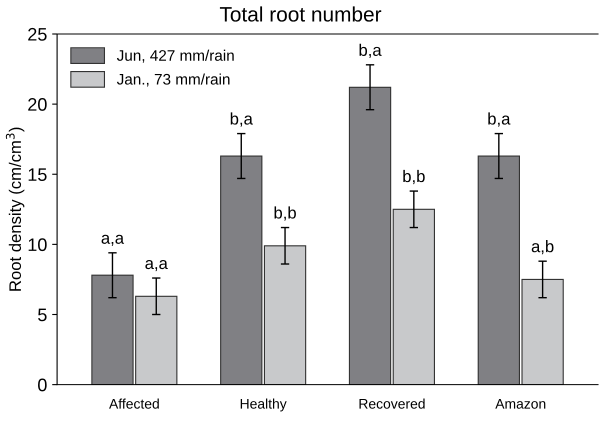 This screenshot has width=601, height=425. Describe the element at coordinates (263, 405) in the screenshot. I see `x-tick-label: Healthy` at that location.